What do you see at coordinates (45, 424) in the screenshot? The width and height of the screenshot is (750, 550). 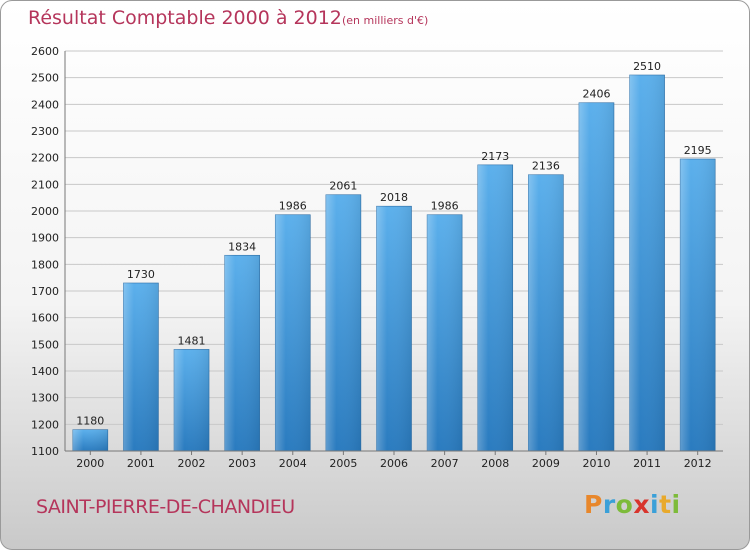 I see `y-tick-label: 1200` at bounding box center [45, 424].